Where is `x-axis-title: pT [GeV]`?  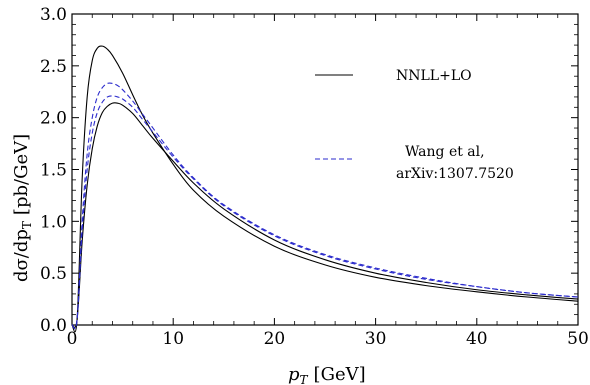 x-axis-title: pT [GeV] is located at coordinates (327, 374).